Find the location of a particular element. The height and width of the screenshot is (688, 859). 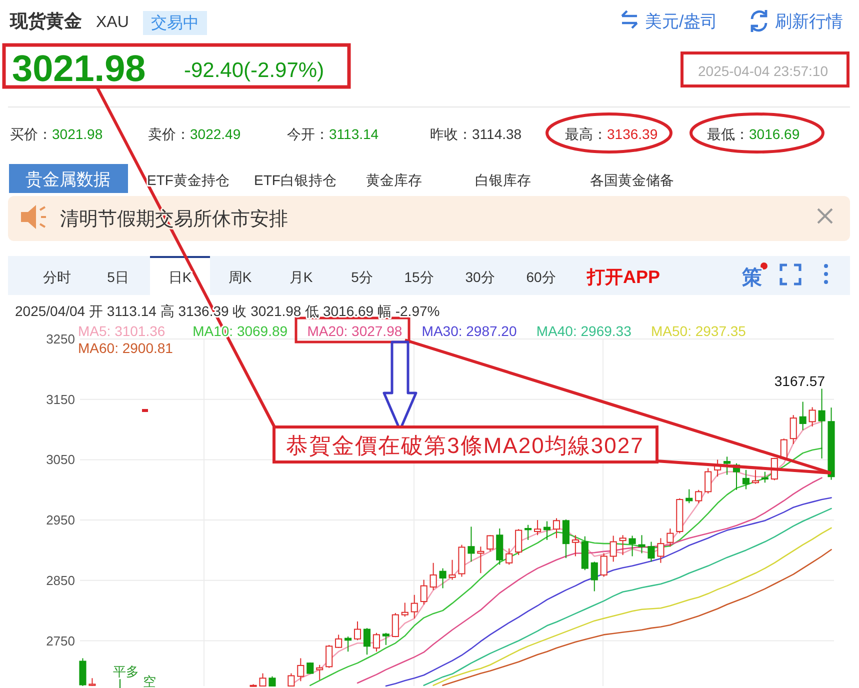

y-tick-label: 3250 is located at coordinates (60, 339).